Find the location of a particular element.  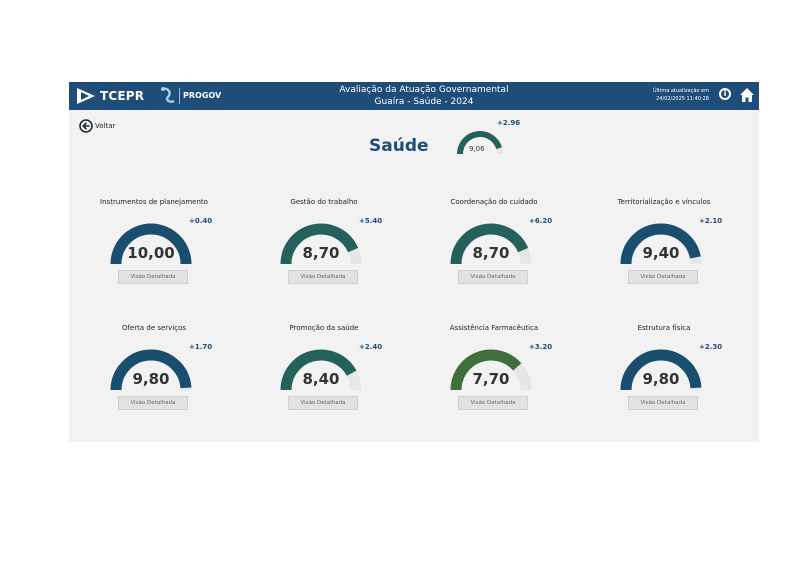

indicator-delta: +5.40 is located at coordinates (371, 221).